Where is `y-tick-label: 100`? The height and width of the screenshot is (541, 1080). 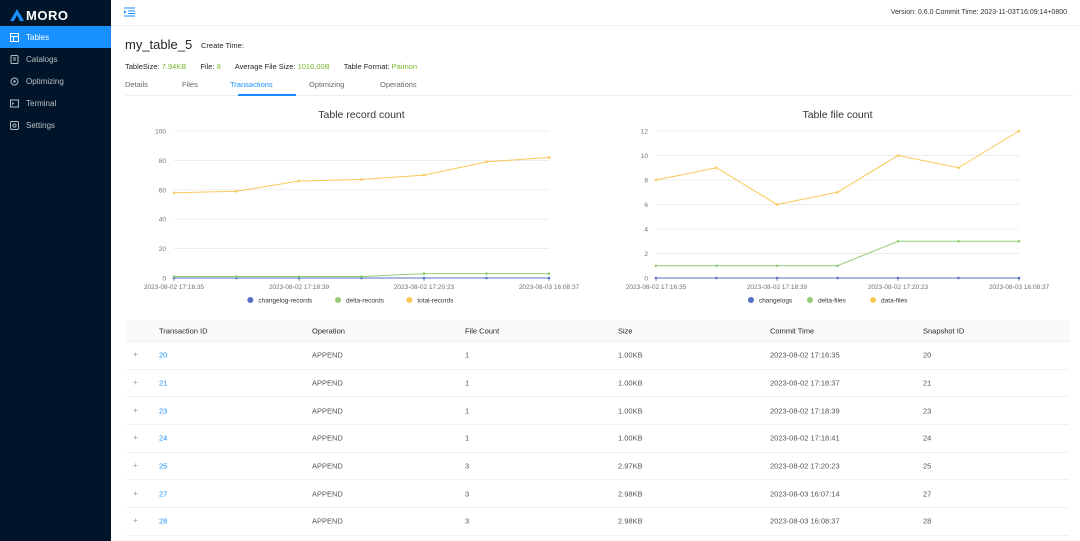 y-tick-label: 100 is located at coordinates (160, 132).